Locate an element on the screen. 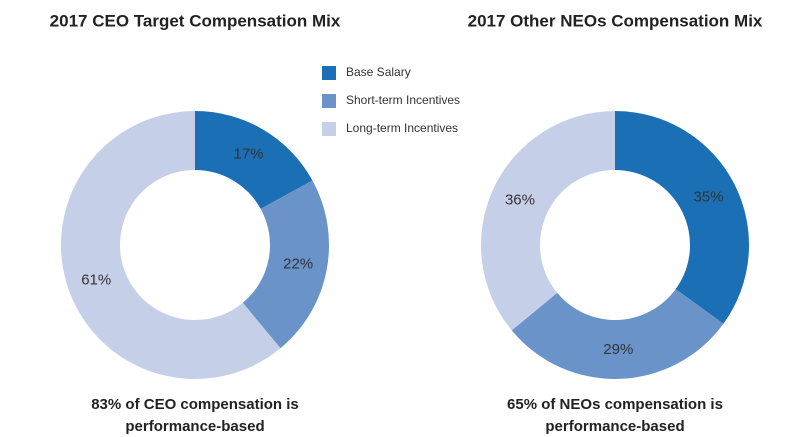  legend-label: Base Salary is located at coordinates (378, 72).